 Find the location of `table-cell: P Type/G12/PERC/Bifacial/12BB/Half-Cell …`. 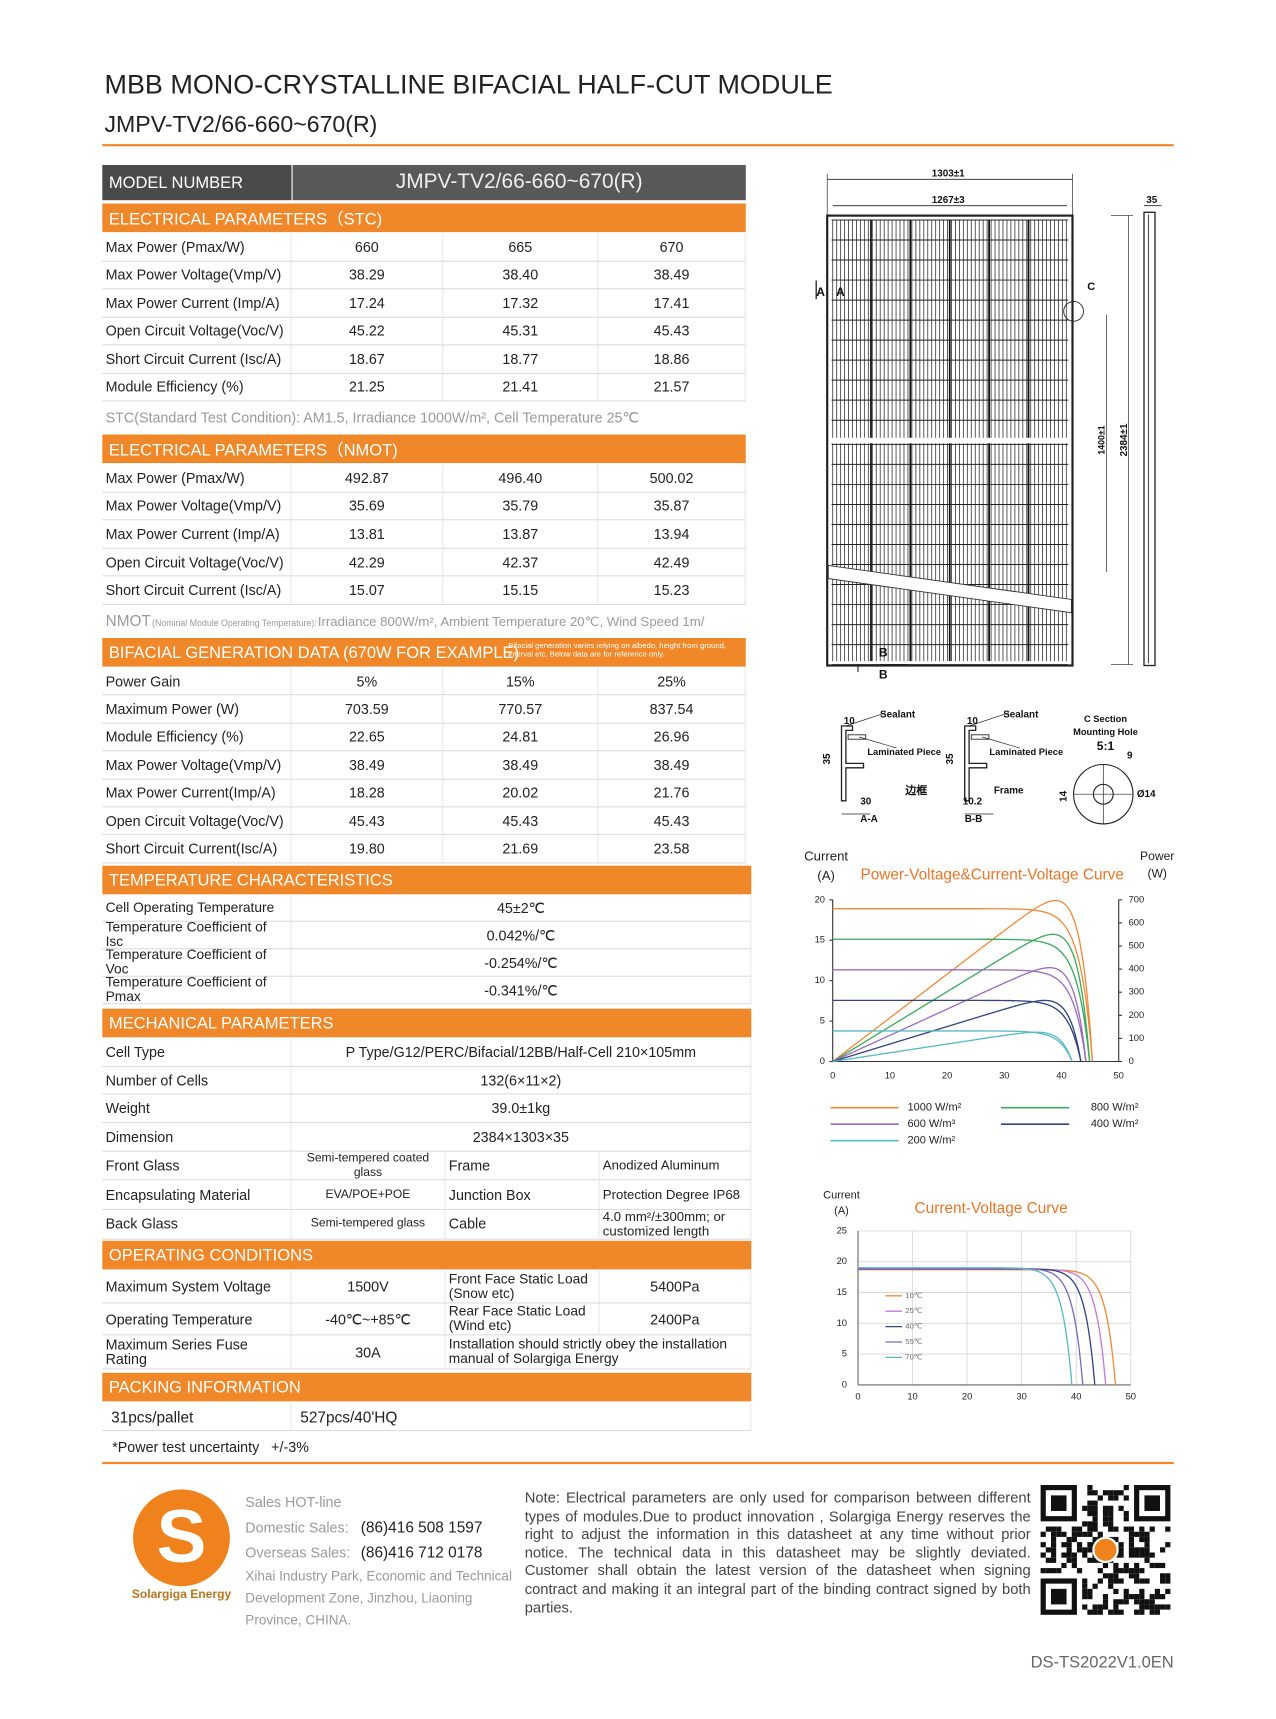

table-cell: P Type/G12/PERC/Bifacial/12BB/Half-Cell … is located at coordinates (521, 1052).